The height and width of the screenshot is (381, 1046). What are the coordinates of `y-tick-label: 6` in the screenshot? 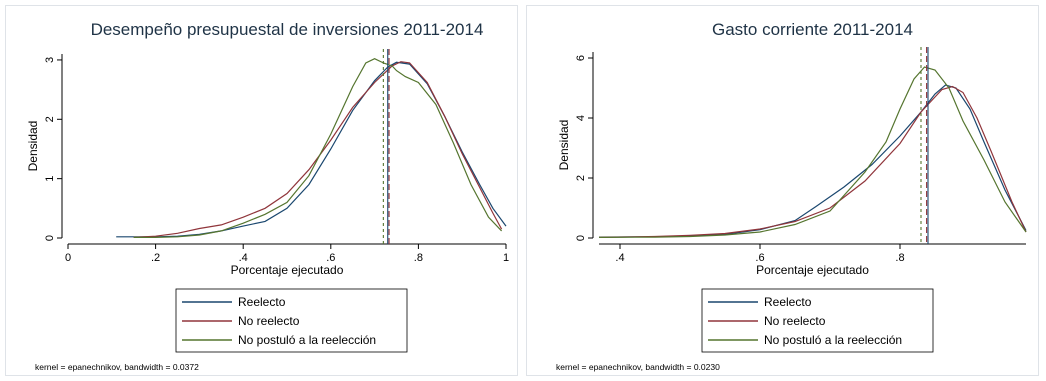 It's located at (581, 58).